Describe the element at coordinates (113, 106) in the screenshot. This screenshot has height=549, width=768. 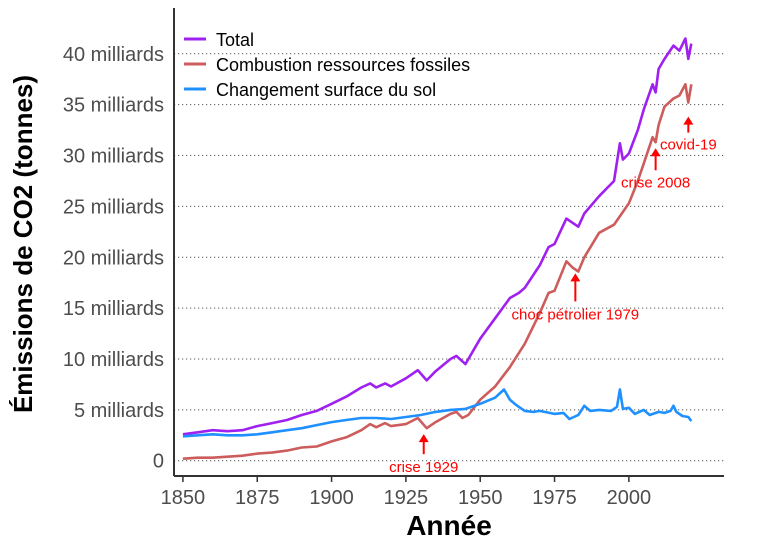
I see `y-tick-label: 35 milliards` at that location.